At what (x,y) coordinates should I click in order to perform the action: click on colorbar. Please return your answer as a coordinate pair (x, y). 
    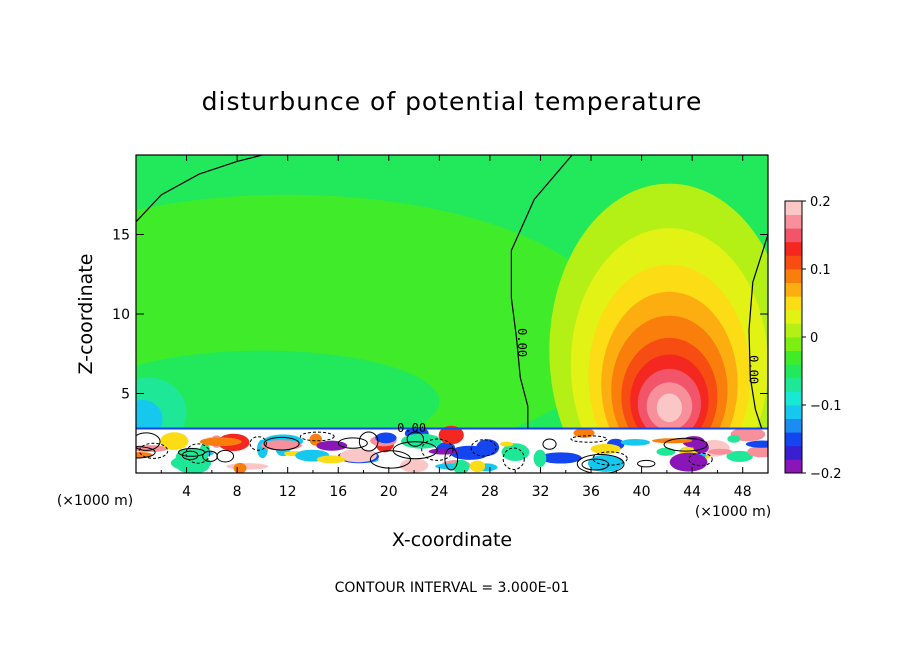
    Looking at the image, I should click on (793, 337).